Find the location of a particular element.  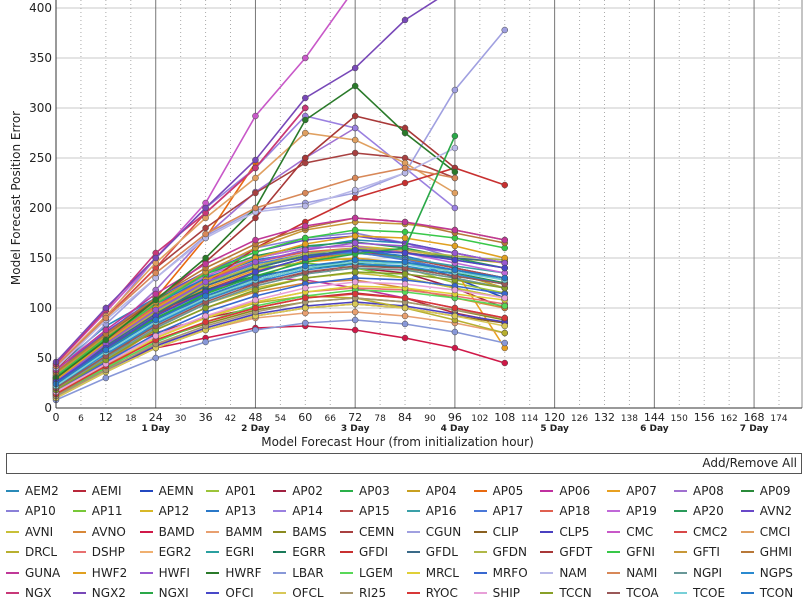

legend-item-hwfi: HWFI is located at coordinates (164, 572).